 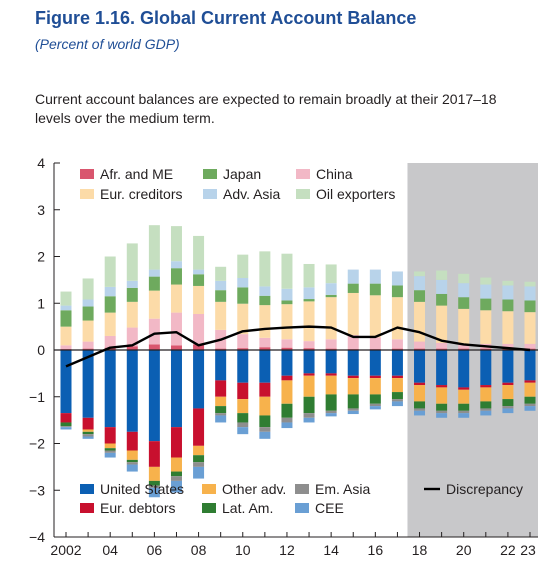 What do you see at coordinates (138, 508) in the screenshot?
I see `legend-label: Eur. debtors` at bounding box center [138, 508].